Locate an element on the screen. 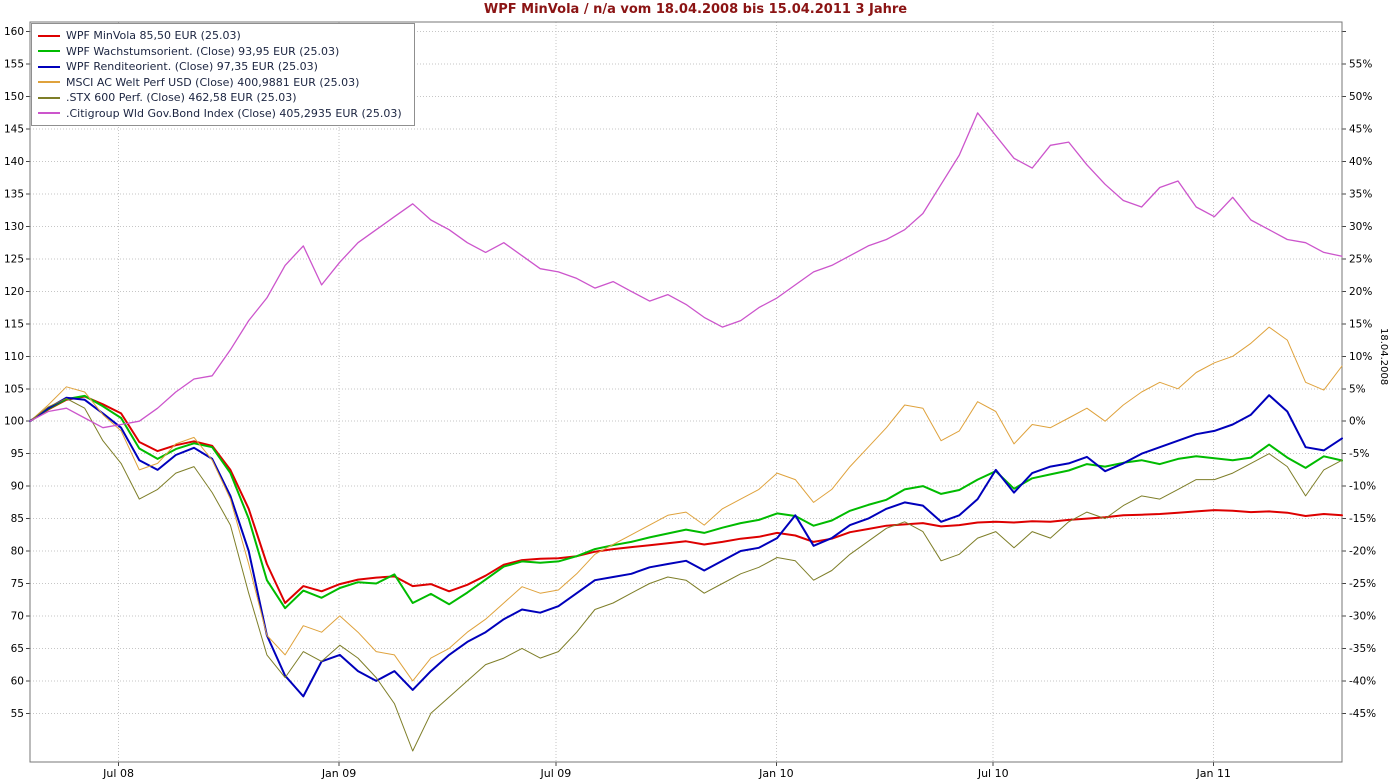 This screenshot has height=781, width=1391. y-axis-left-label: 145 is located at coordinates (14, 130).